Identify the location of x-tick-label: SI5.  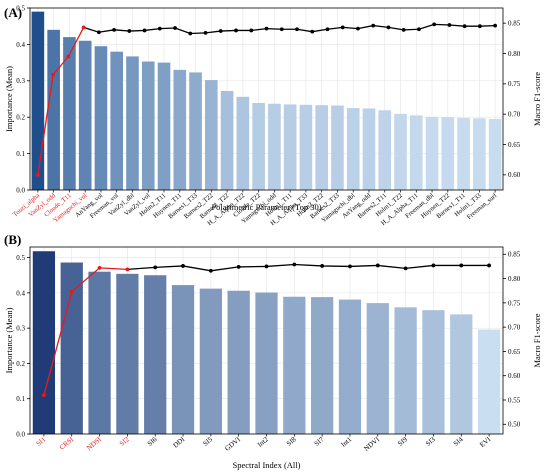
(208, 441).